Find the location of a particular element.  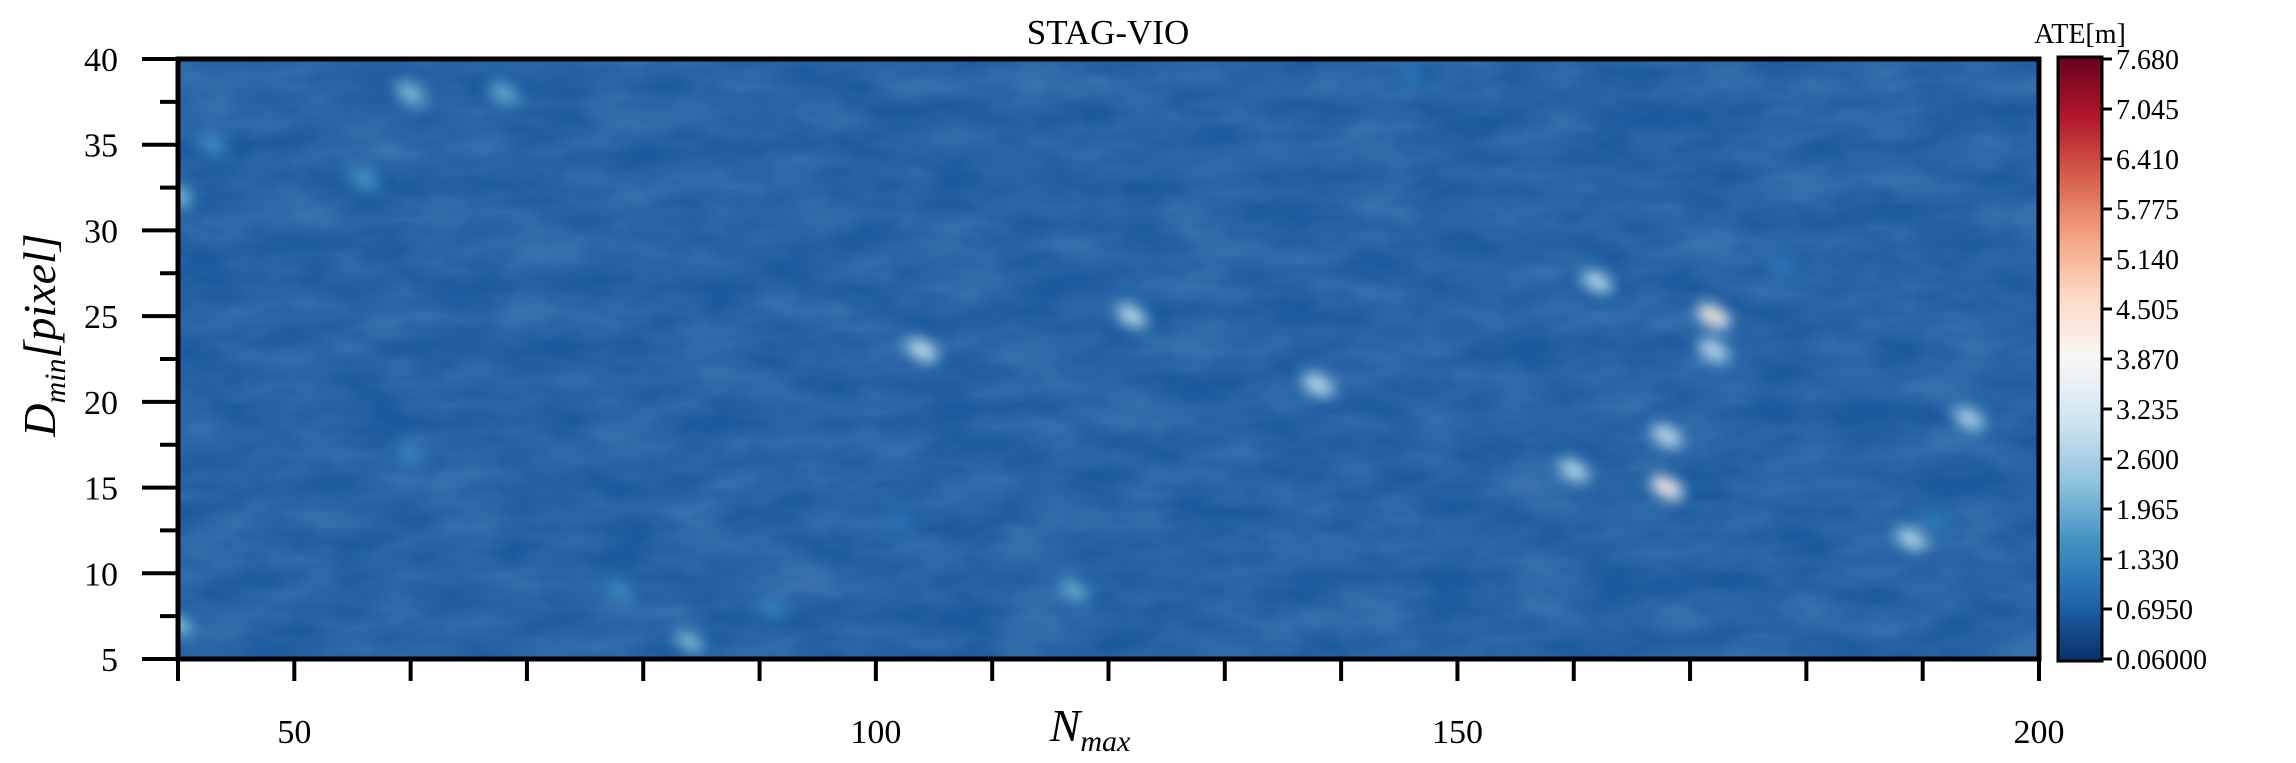

svg-text: Dmin[pixel] is located at coordinates (43, 335).